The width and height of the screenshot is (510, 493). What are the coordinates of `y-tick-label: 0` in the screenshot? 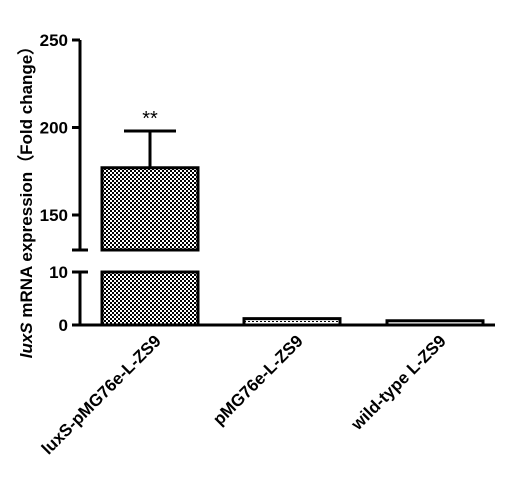 It's located at (63, 325).